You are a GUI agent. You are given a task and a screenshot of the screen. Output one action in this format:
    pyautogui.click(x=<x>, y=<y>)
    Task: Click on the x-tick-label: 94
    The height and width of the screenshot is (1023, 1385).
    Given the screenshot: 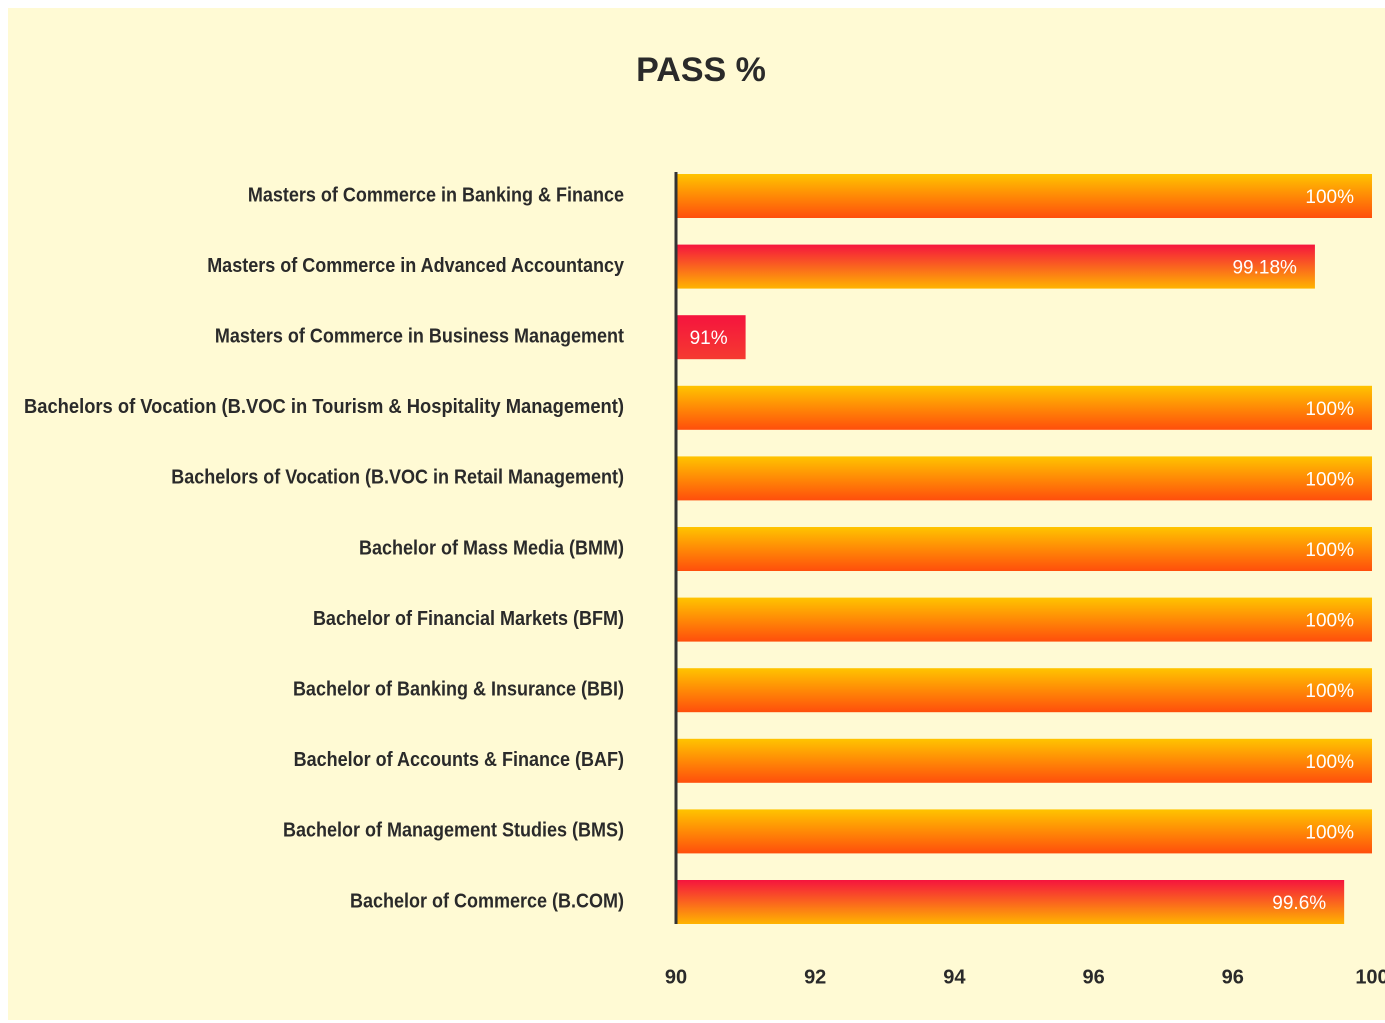 What is the action you would take?
    pyautogui.click(x=954, y=977)
    